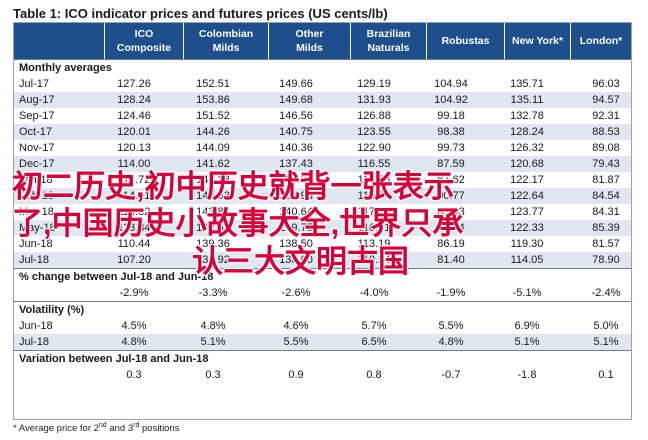 The image size is (648, 440). I want to click on cell-value: 90.77, so click(451, 196).